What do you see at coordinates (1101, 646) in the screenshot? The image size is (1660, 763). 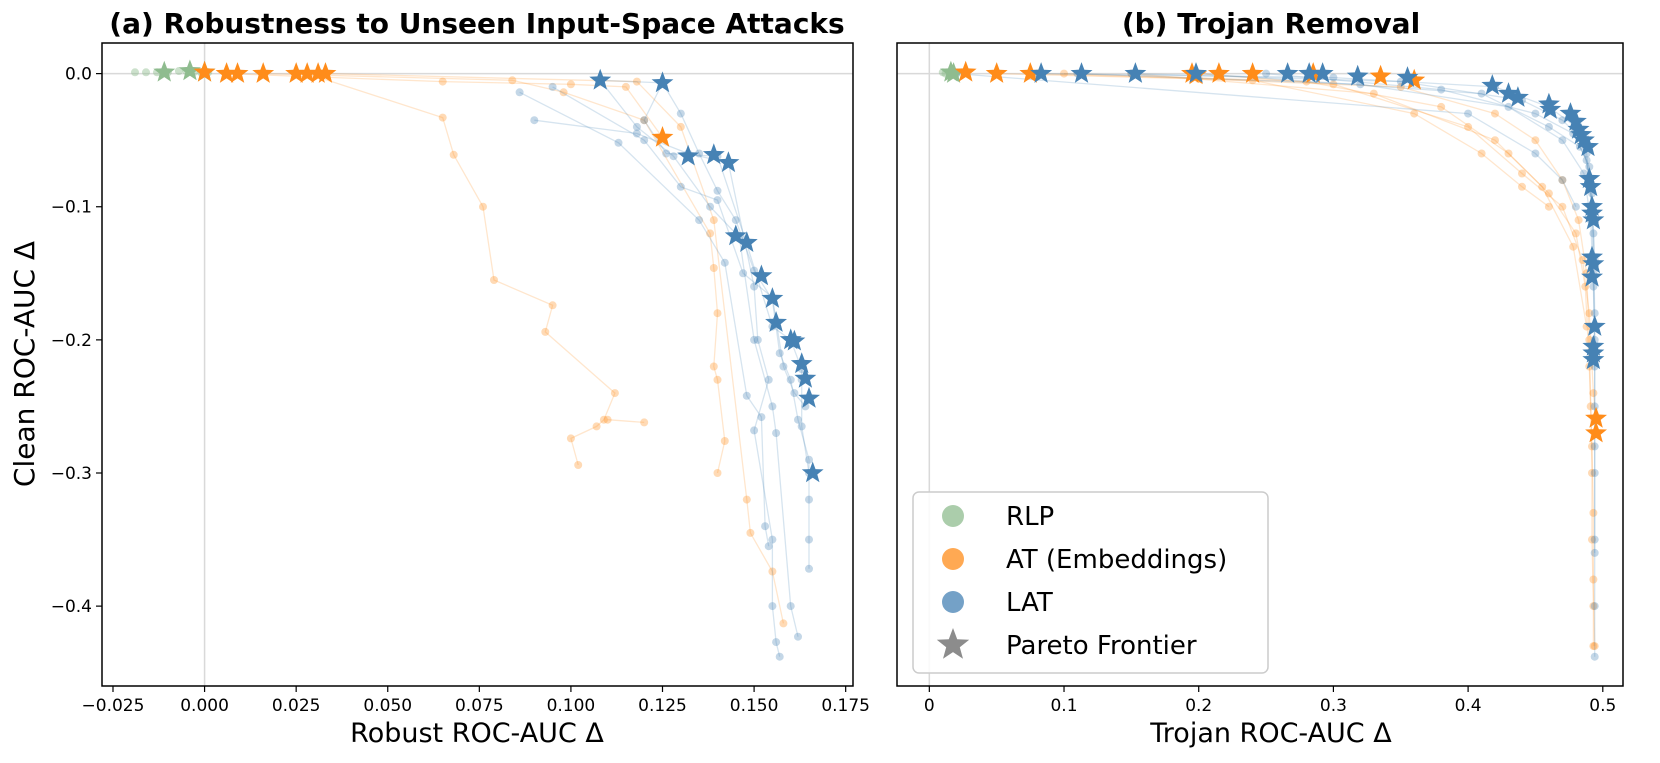 I see `legend-label-pareto: Pareto Frontier` at bounding box center [1101, 646].